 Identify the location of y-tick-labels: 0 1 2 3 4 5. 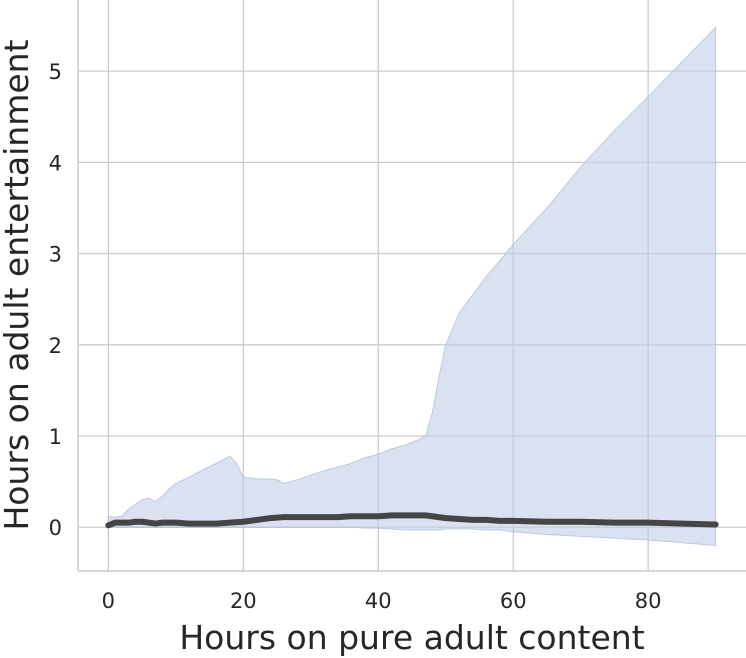
(55, 300).